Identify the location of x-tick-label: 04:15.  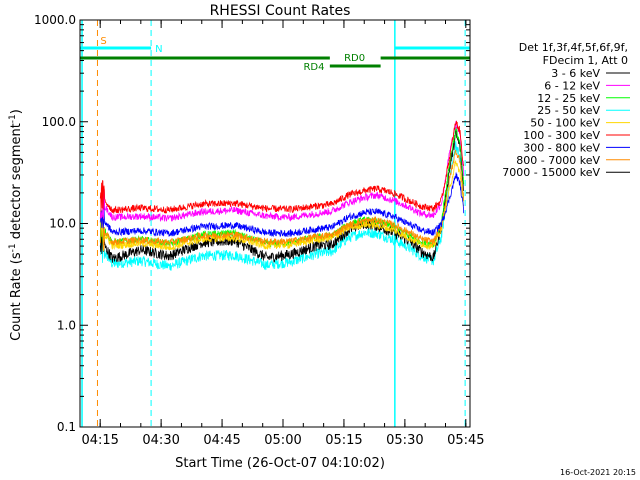
(99, 440).